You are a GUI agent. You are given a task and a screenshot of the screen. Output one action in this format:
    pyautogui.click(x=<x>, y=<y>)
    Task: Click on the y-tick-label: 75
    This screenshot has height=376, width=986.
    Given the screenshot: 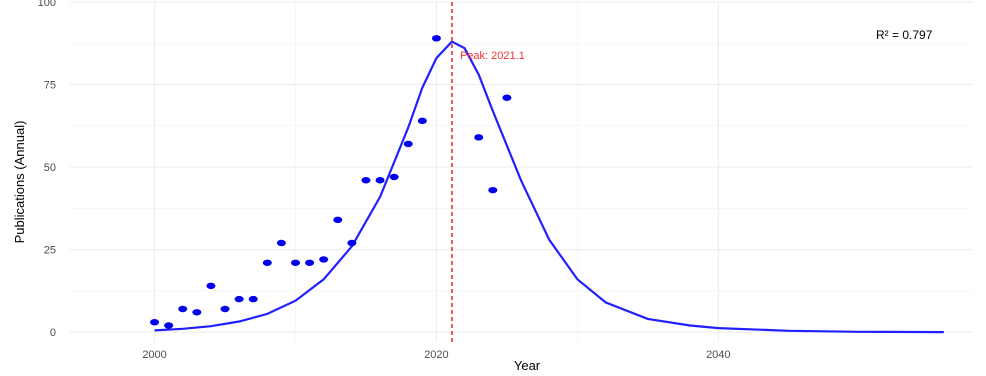 What is the action you would take?
    pyautogui.click(x=50, y=86)
    